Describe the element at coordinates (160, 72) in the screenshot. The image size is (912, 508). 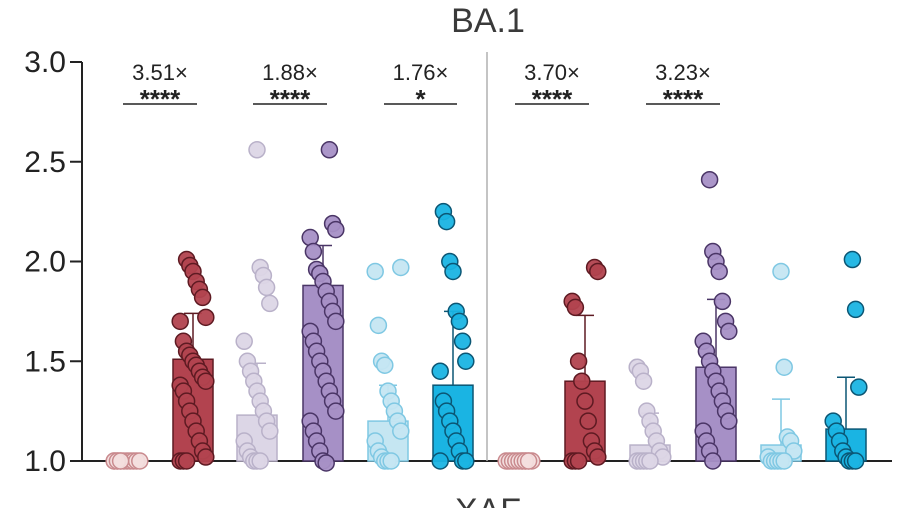
I see `fold-change-label: 3.51×` at that location.